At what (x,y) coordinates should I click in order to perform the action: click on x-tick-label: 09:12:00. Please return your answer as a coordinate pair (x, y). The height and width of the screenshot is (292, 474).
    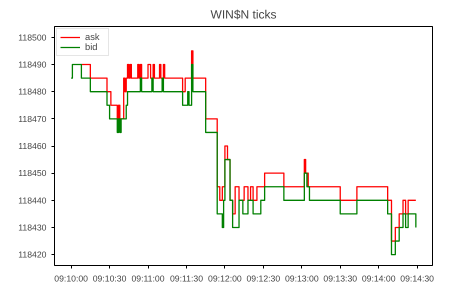
    Looking at the image, I should click on (225, 279).